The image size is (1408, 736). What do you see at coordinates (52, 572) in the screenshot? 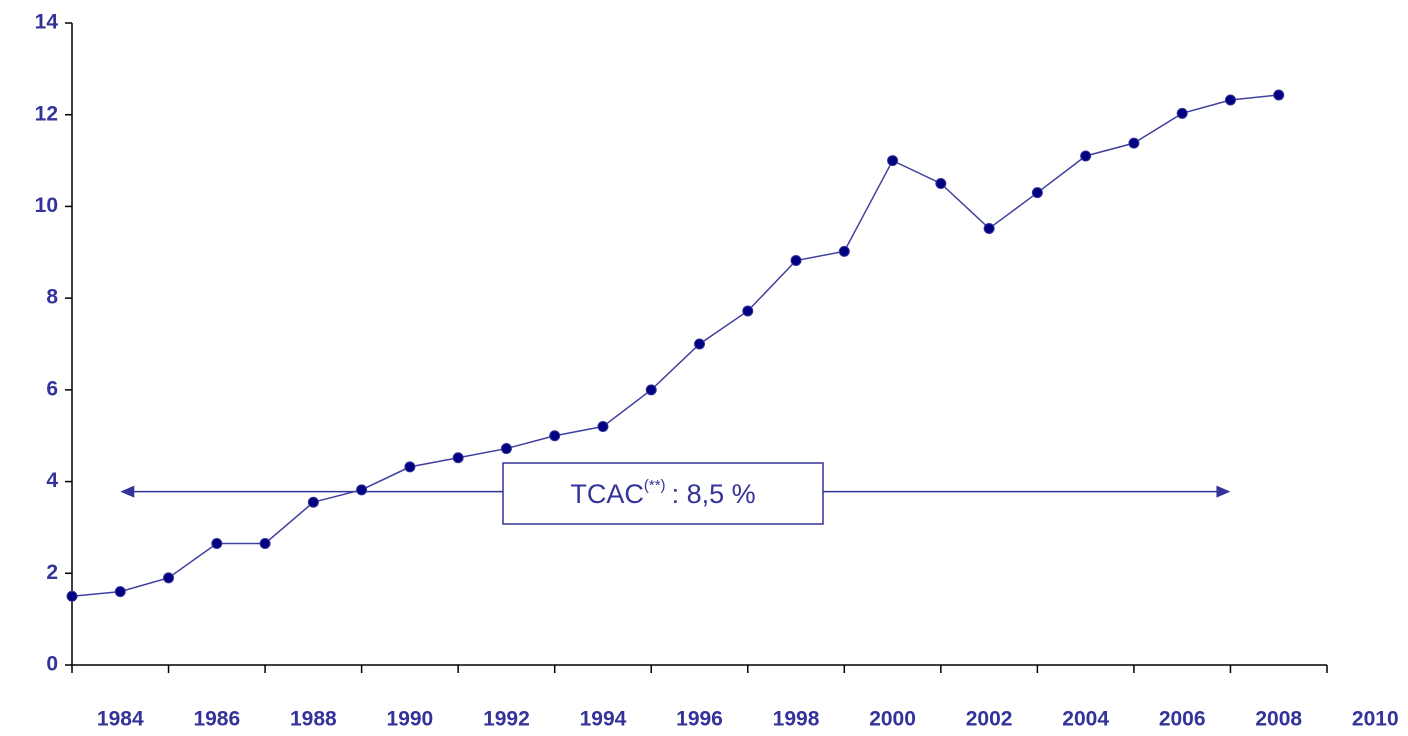
I see `y-tick-label: 2` at bounding box center [52, 572].